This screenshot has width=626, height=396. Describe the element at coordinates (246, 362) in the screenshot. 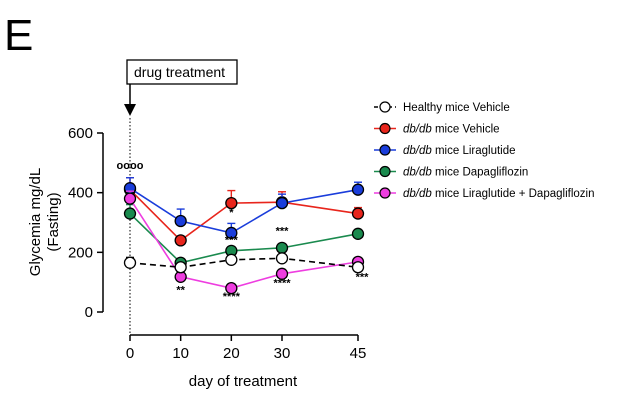

I see `x-axis: 0 10 20 30 45 day of treatment` at that location.